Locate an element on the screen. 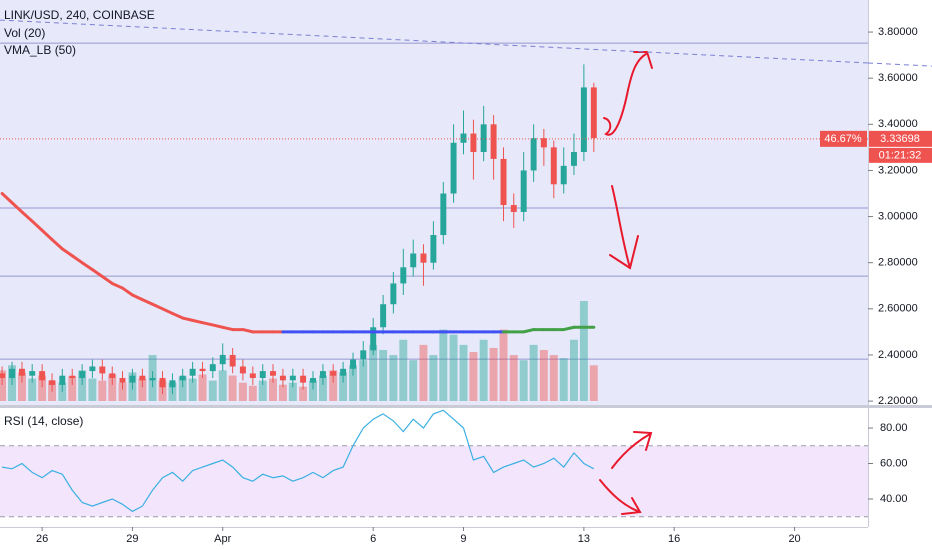 The height and width of the screenshot is (550, 932). x-tick-label: 26 is located at coordinates (42, 539).